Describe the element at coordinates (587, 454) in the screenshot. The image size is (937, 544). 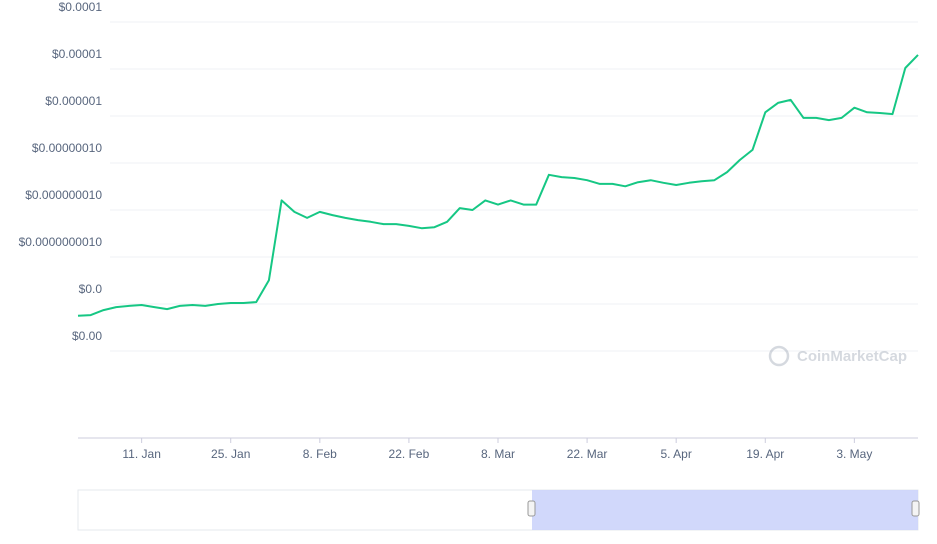
I see `x-tick-label: 22. Mar` at that location.